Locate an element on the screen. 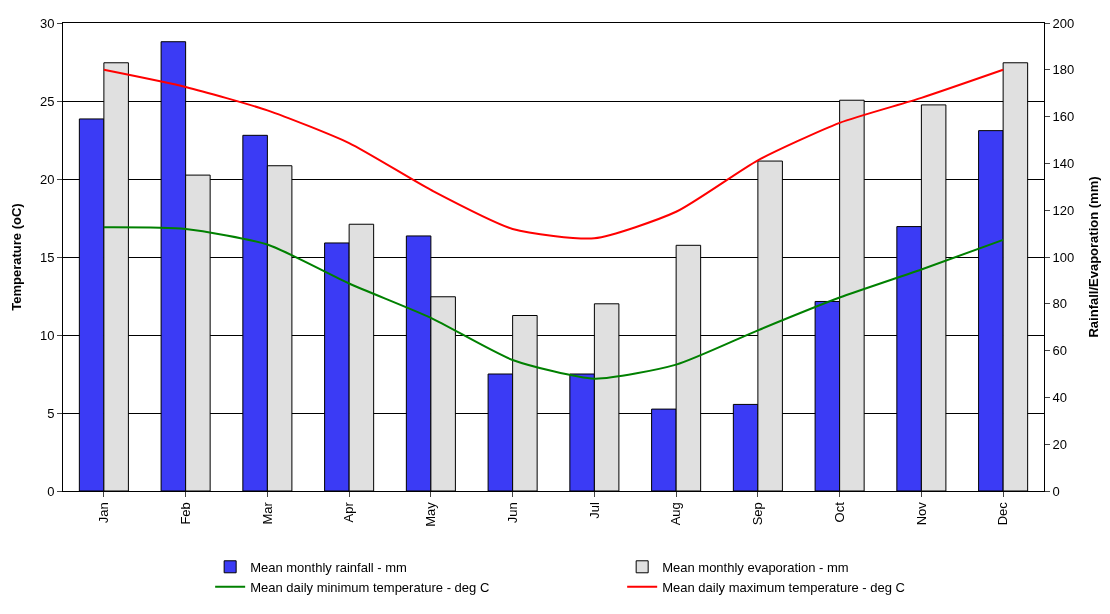  x-tick-label: Jan is located at coordinates (104, 513).